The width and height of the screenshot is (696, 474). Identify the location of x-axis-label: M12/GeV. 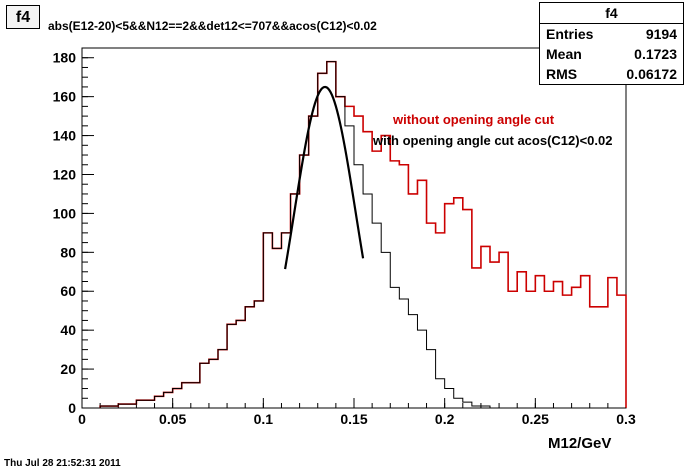
(579, 443).